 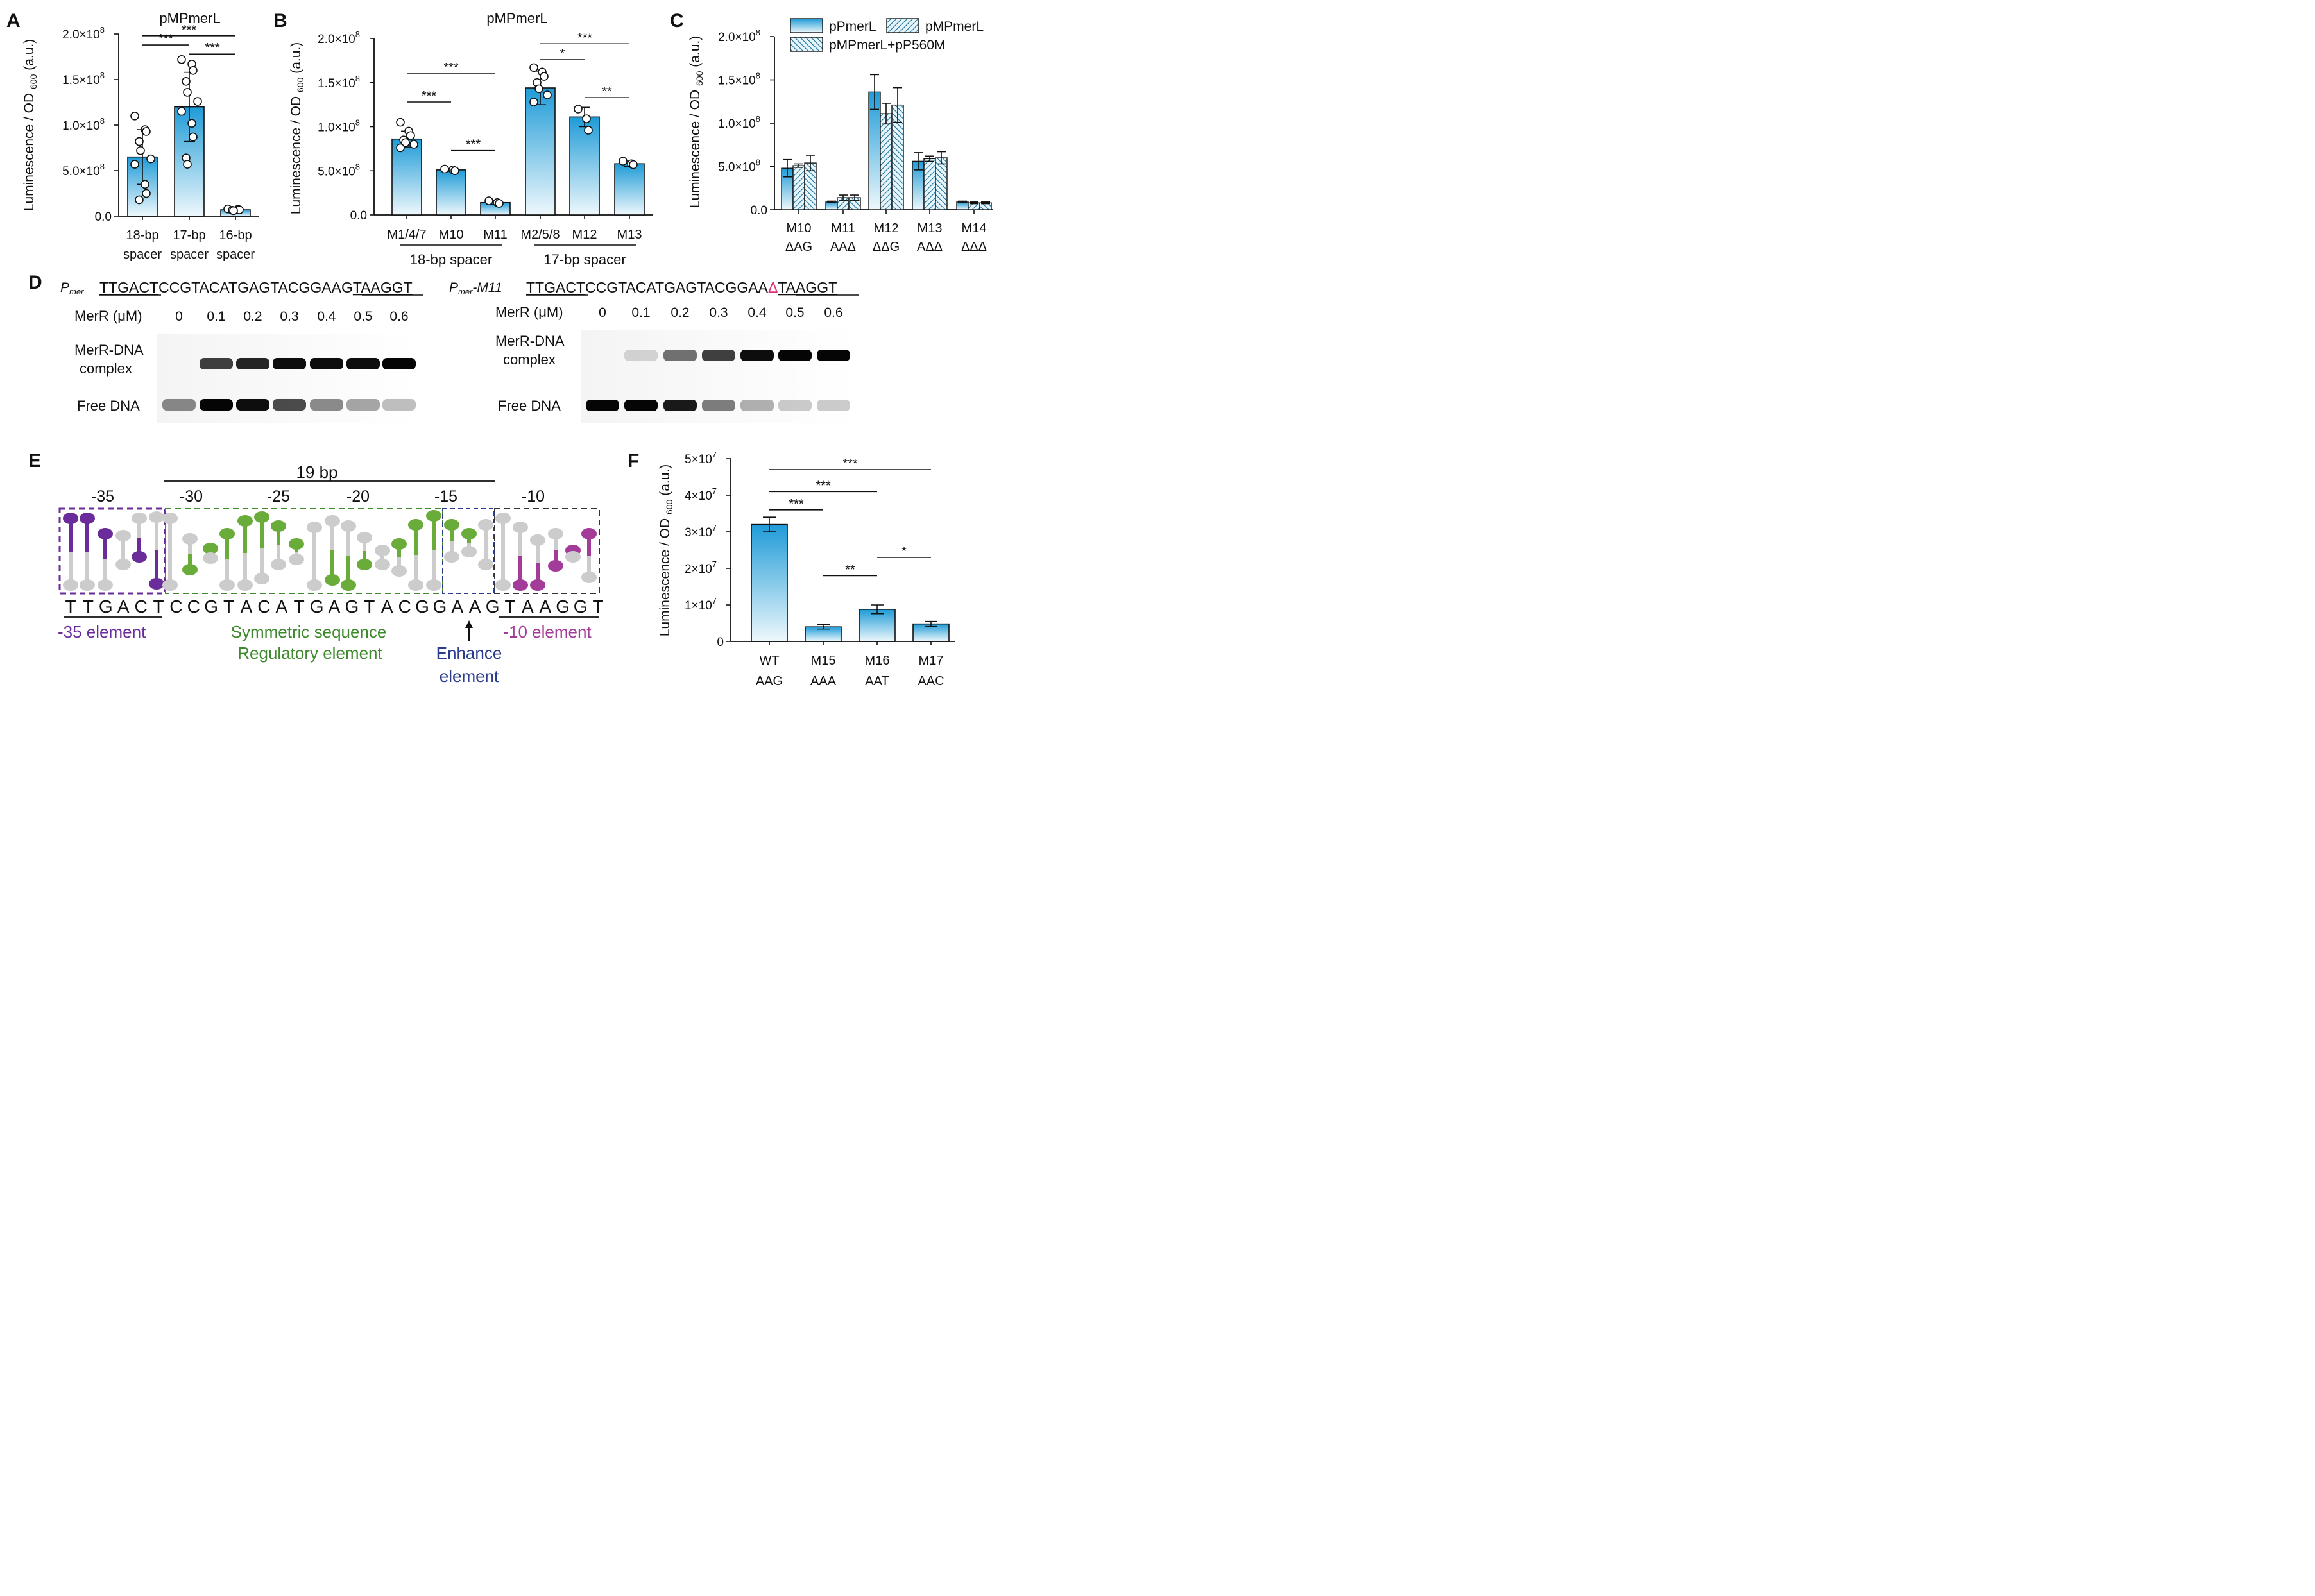 I want to click on gel-left-conc: 0.6, so click(x=398, y=316).